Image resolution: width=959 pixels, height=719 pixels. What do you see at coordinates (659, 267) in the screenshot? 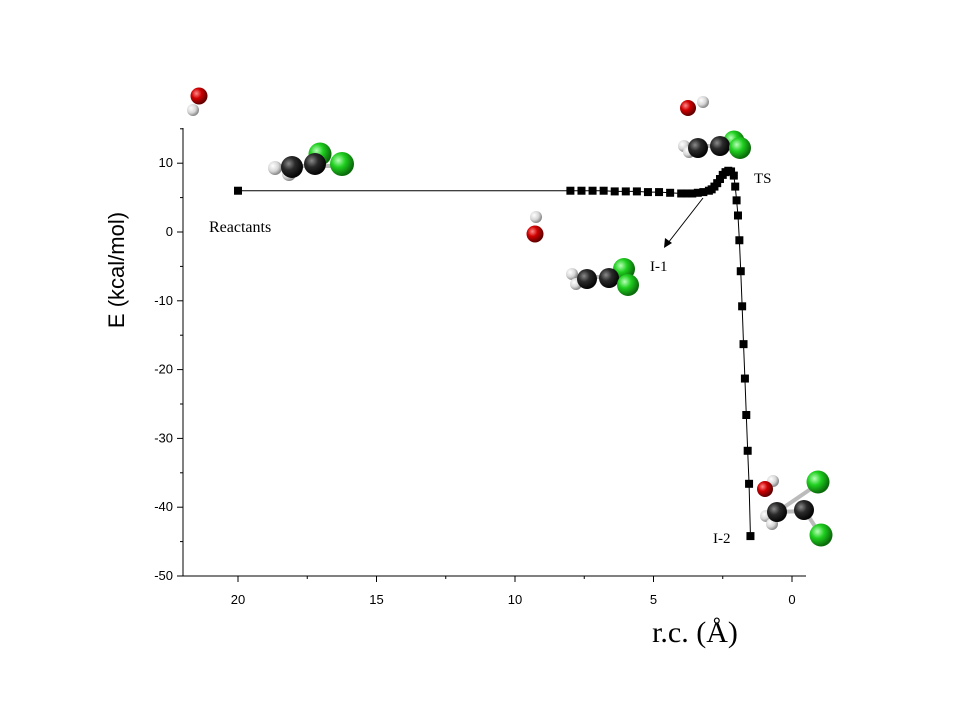
I see `annotation-i1: I-1` at bounding box center [659, 267].